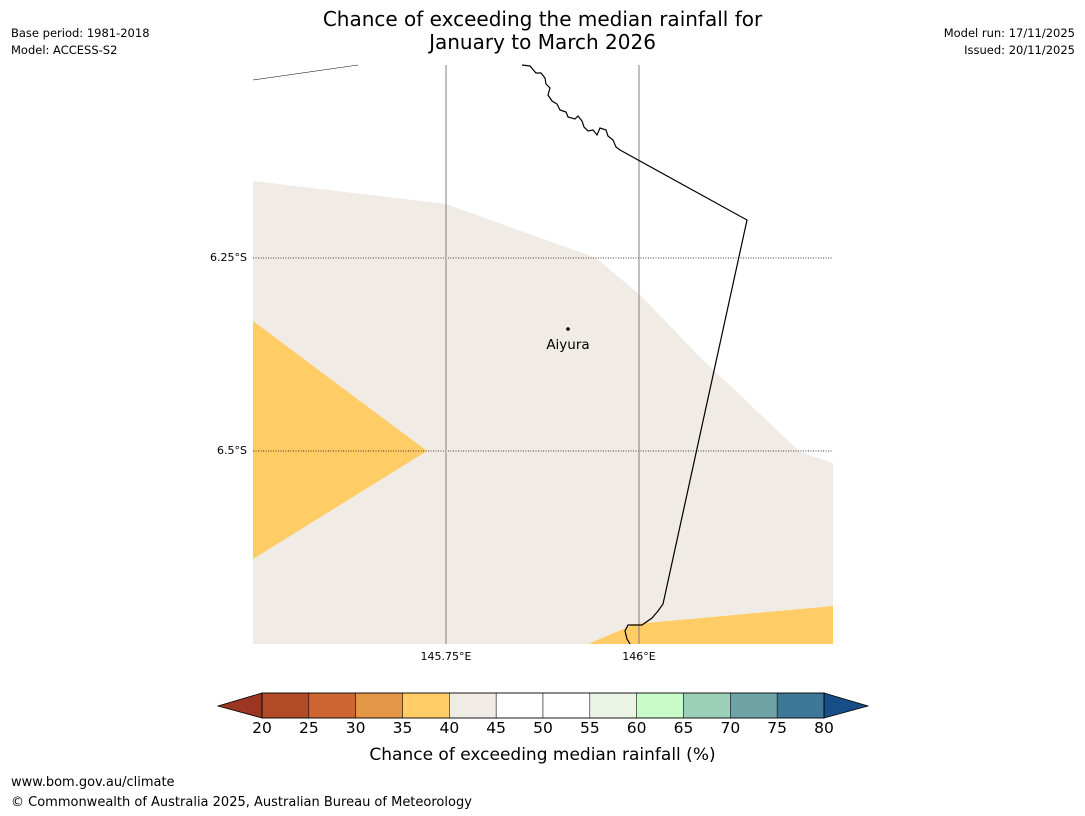 Image resolution: width=1085 pixels, height=816 pixels. I want to click on colorbar-tick-label: 55, so click(589, 728).